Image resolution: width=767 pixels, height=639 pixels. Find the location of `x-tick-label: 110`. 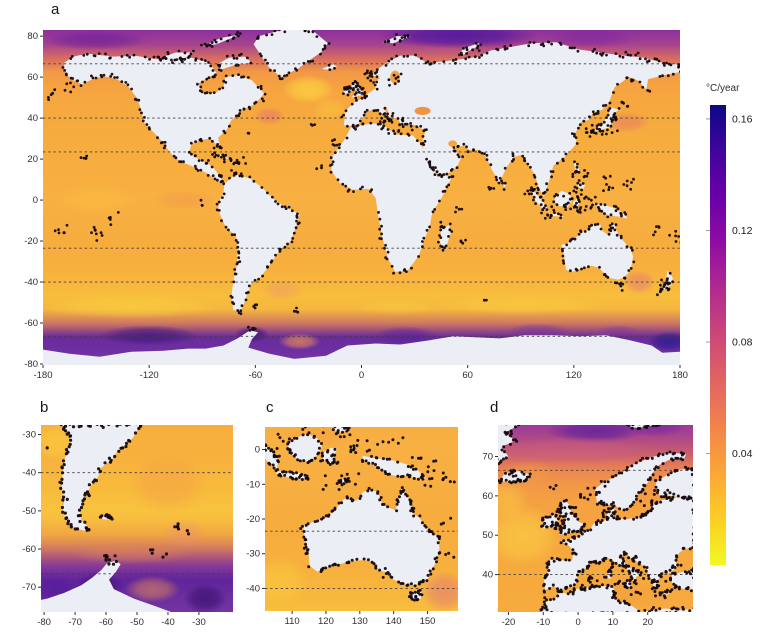

x-tick-label: 110 is located at coordinates (292, 621).